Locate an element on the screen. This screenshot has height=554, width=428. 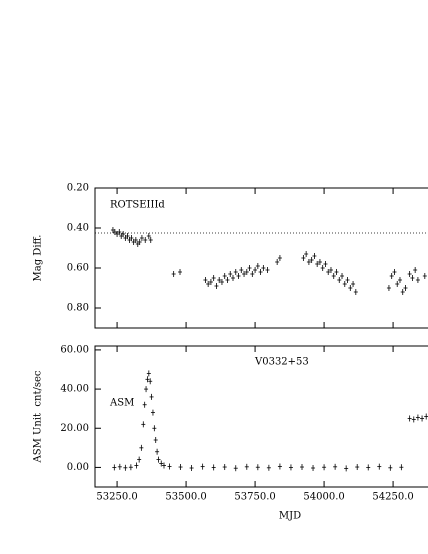
x-tick-label: 53500.0 is located at coordinates (185, 497).